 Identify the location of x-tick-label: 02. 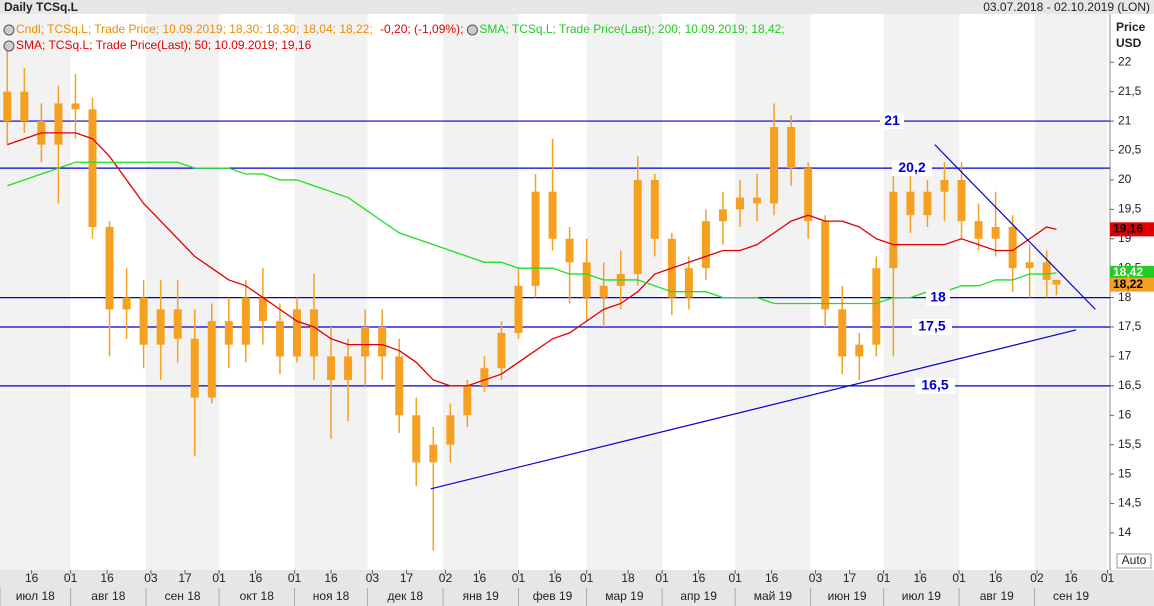
(446, 578).